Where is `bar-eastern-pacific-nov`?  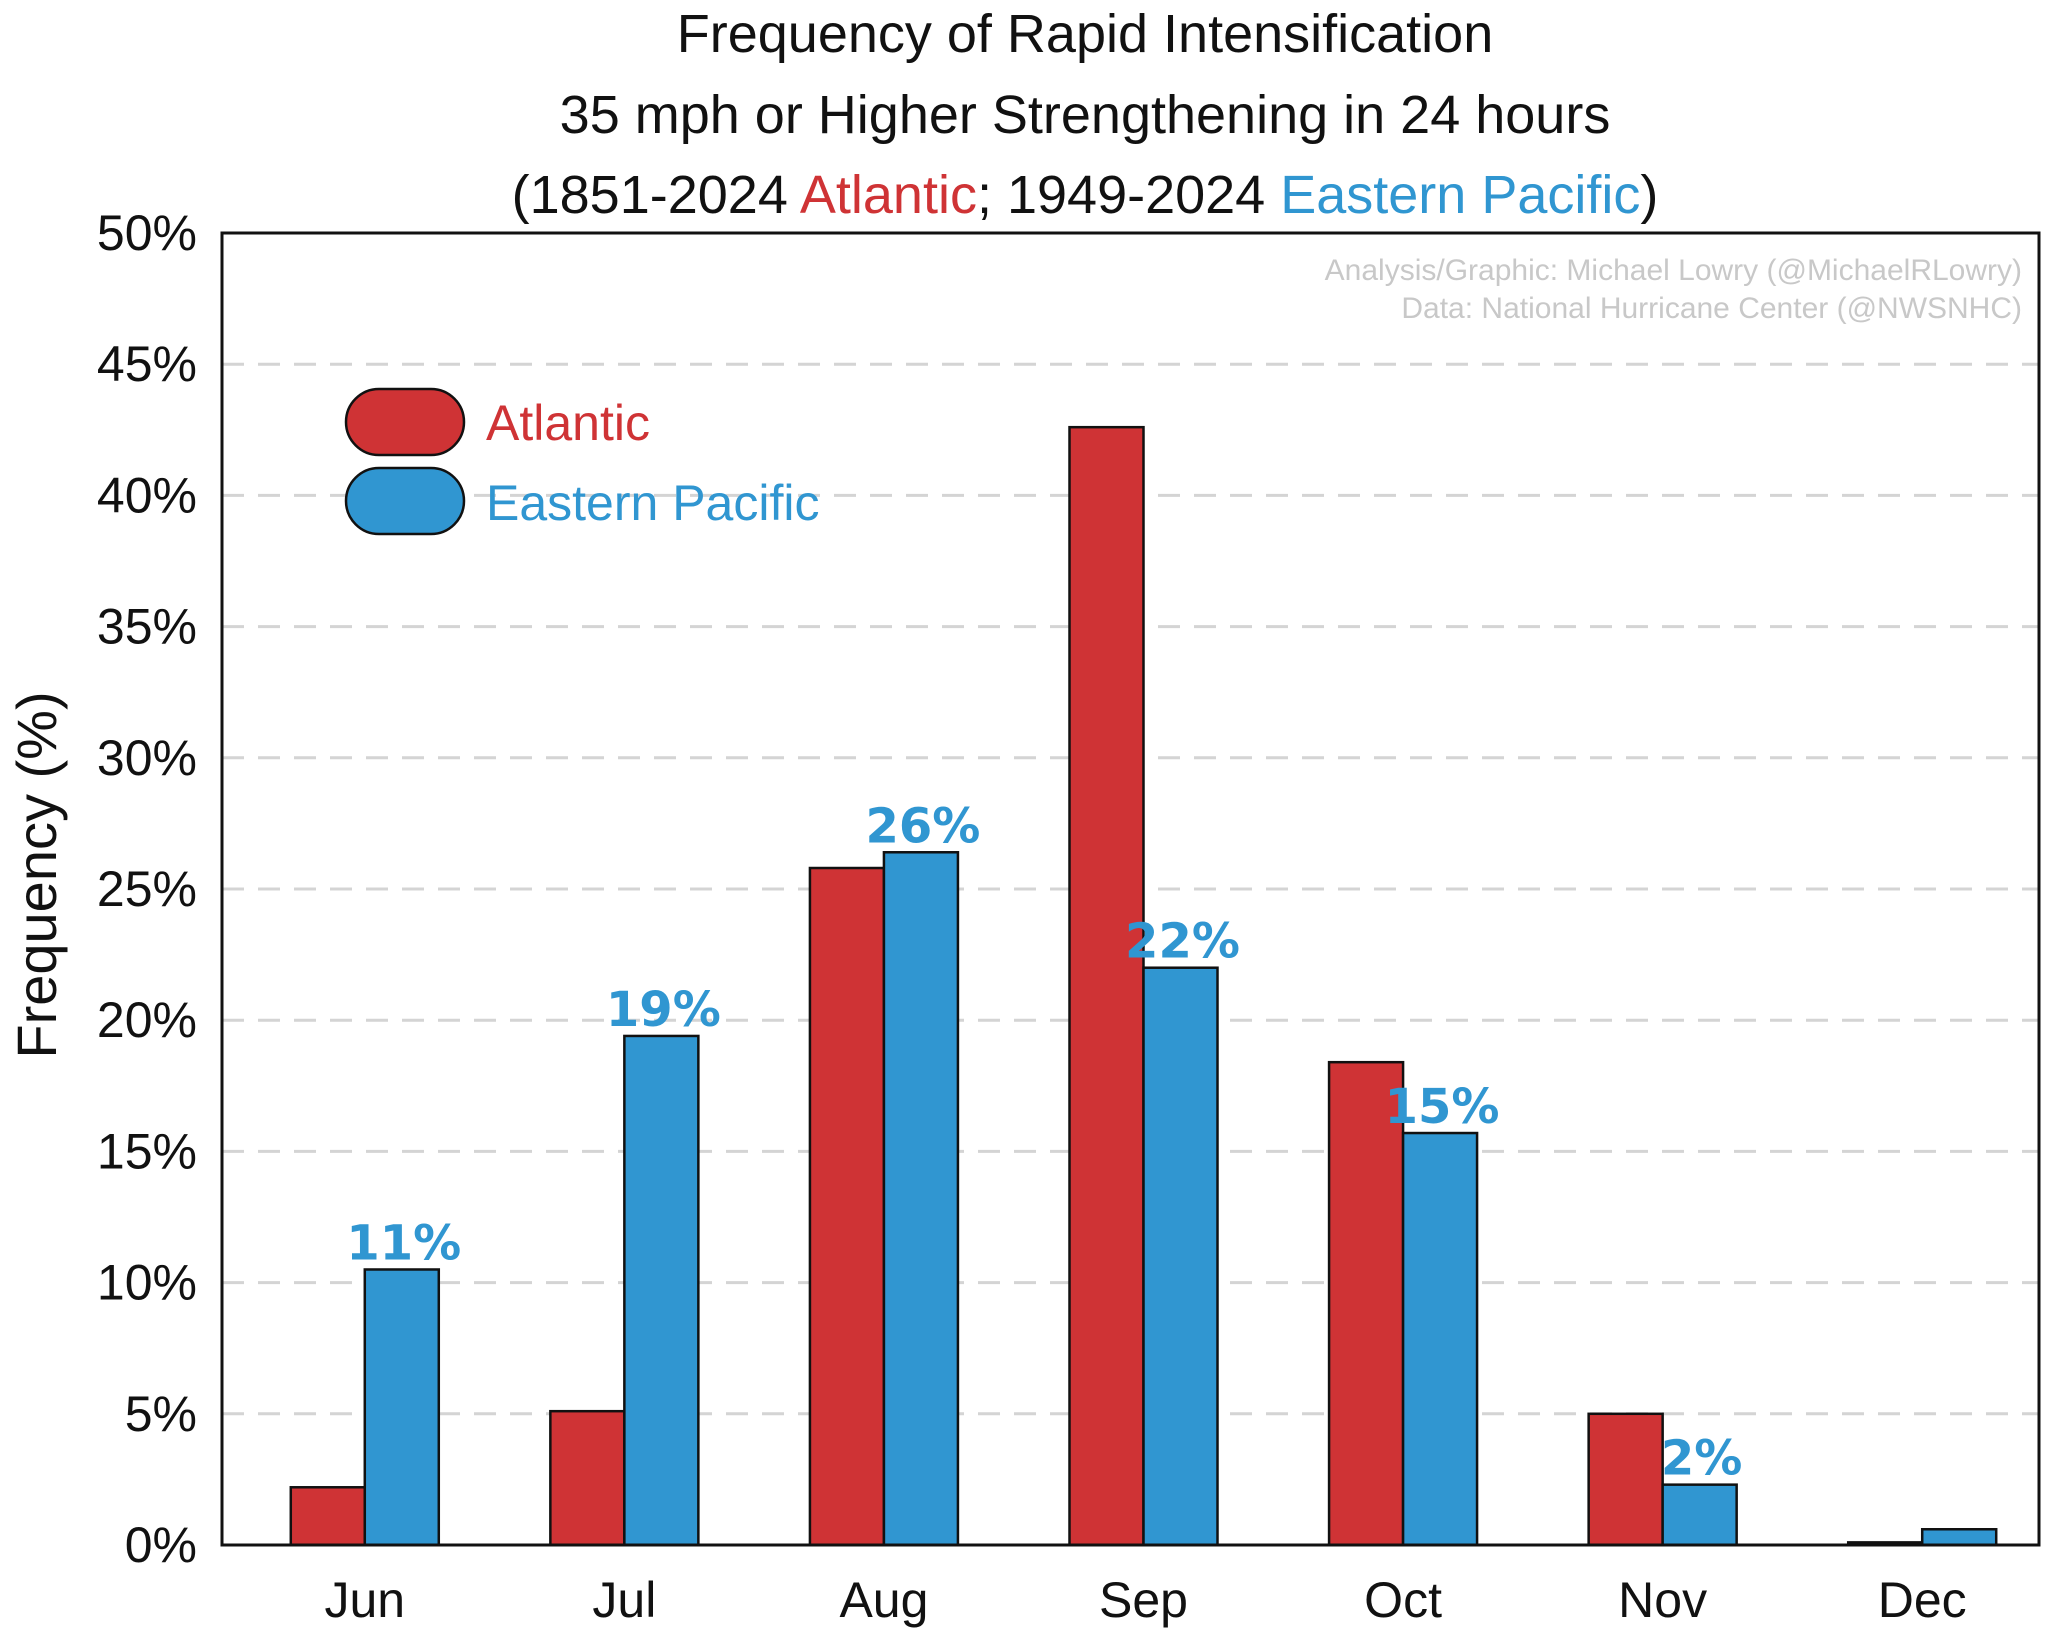 bar-eastern-pacific-nov is located at coordinates (1699, 1515).